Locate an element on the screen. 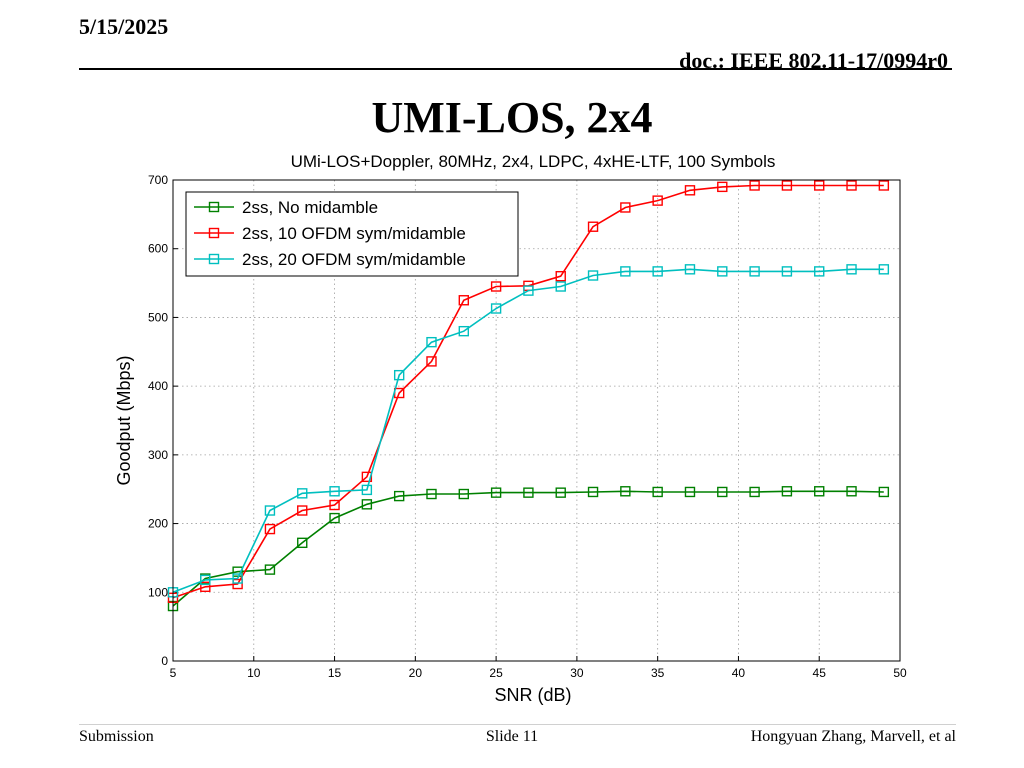  y-tick-label: 100 is located at coordinates (158, 592).